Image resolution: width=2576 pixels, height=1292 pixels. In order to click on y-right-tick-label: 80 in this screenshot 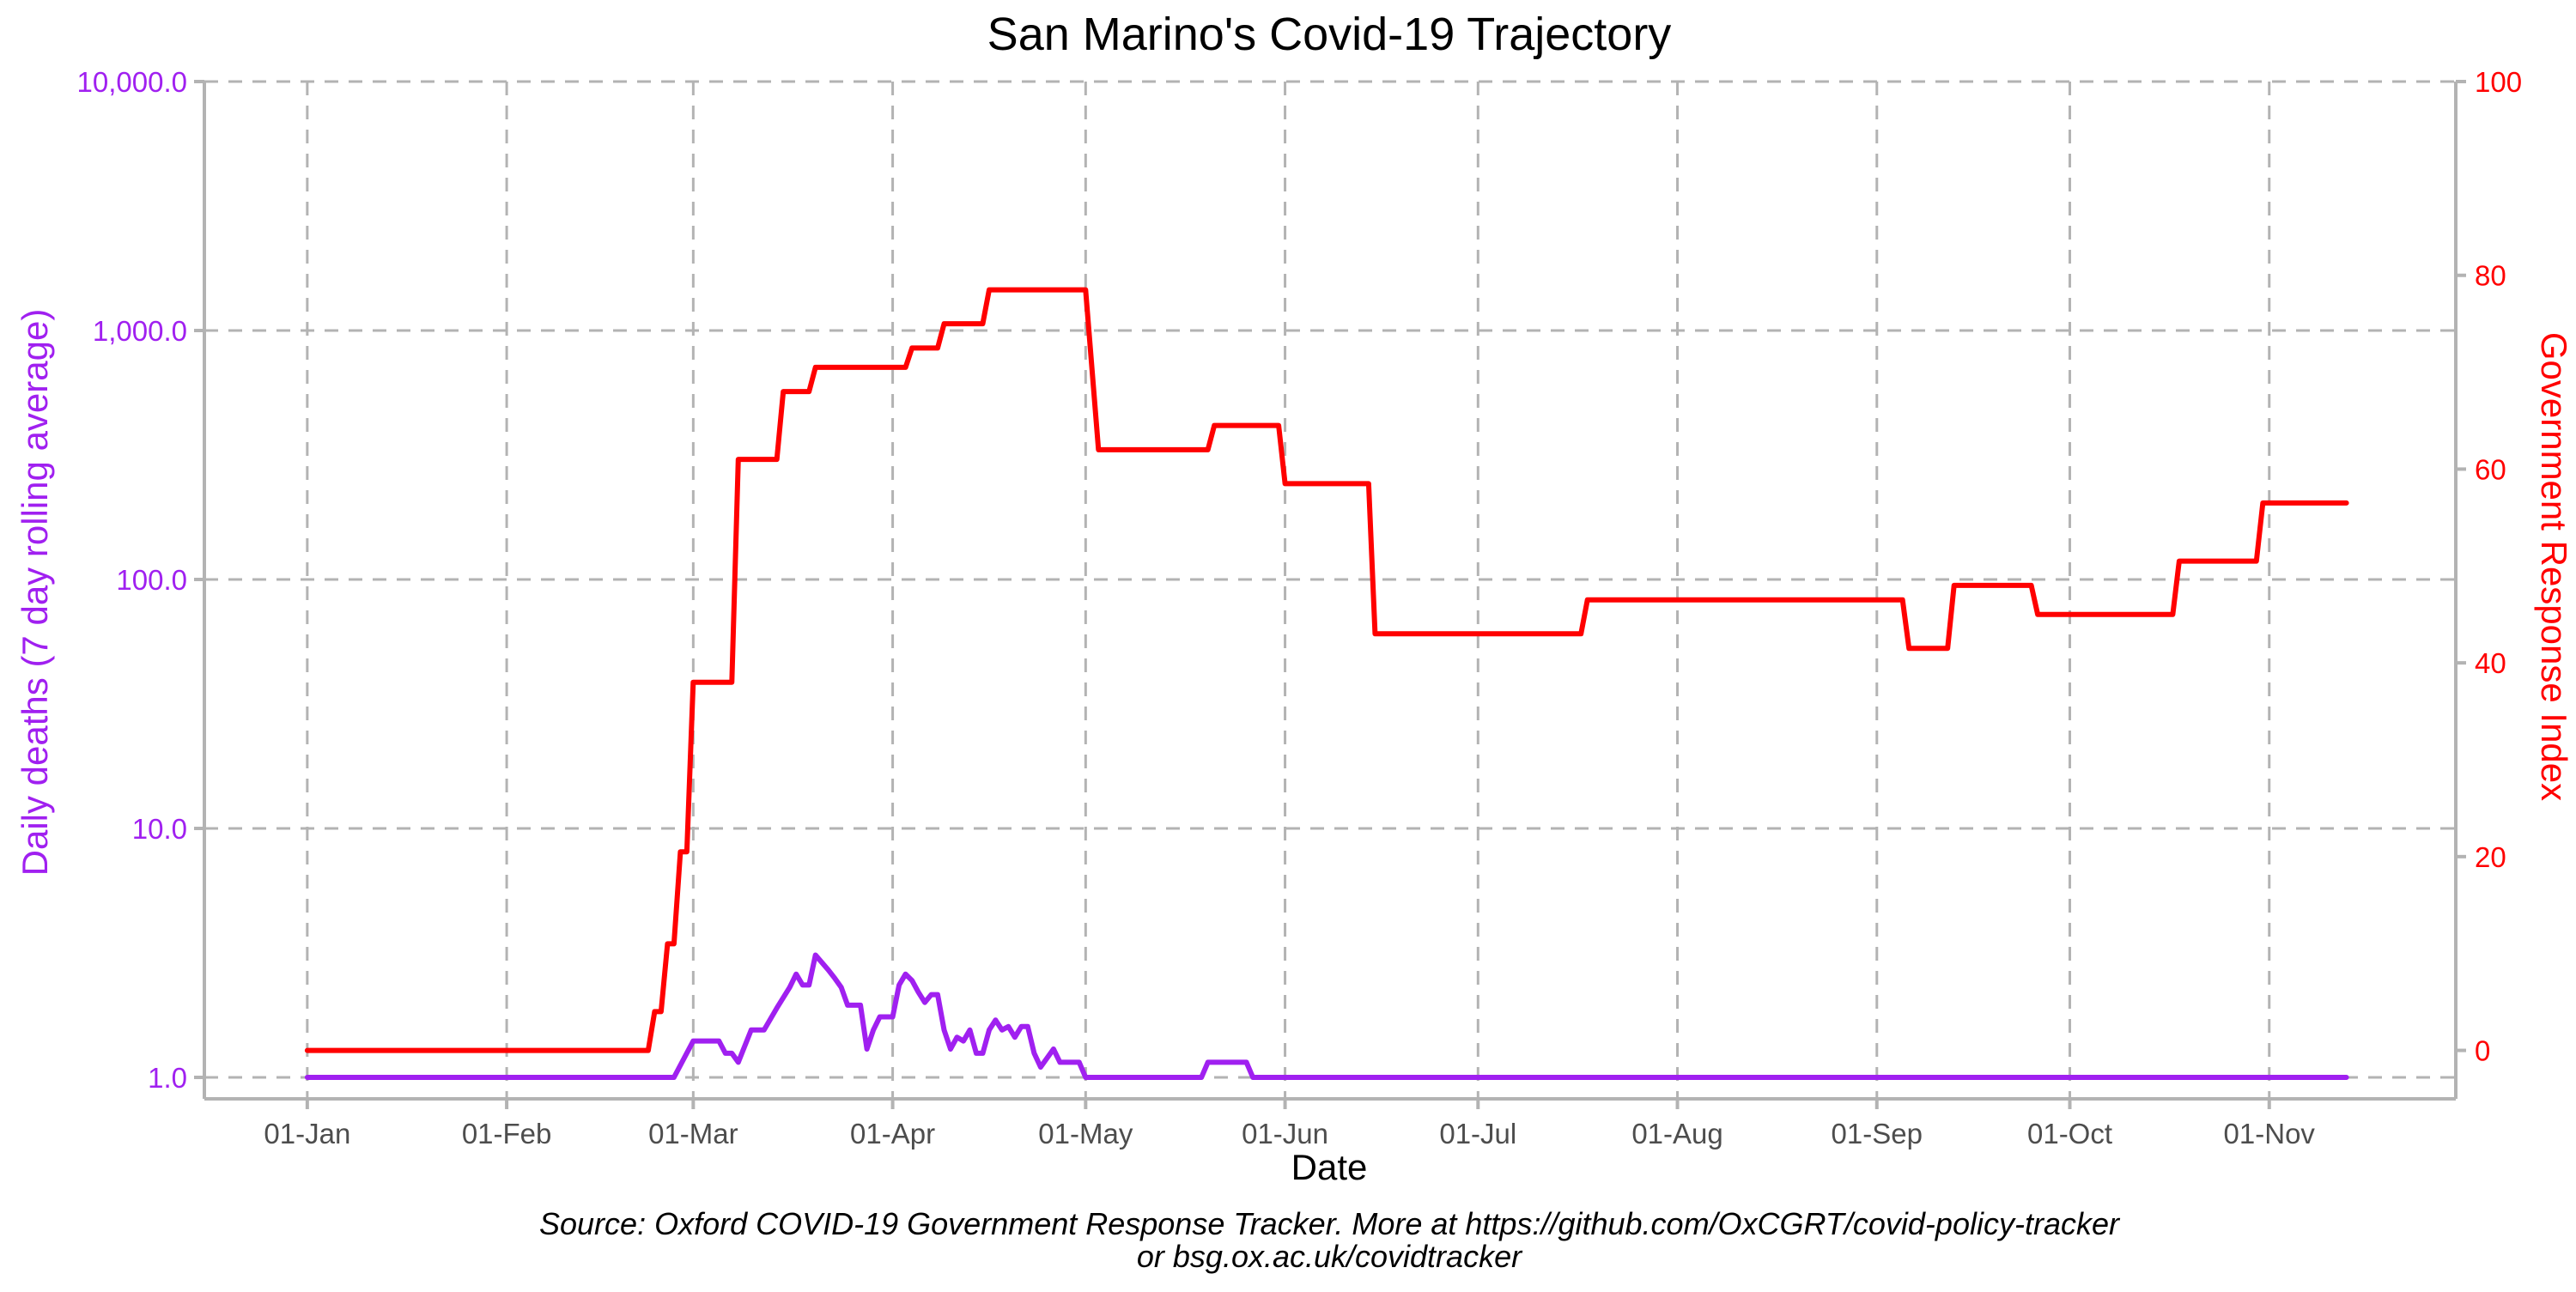, I will do `click(2490, 276)`.